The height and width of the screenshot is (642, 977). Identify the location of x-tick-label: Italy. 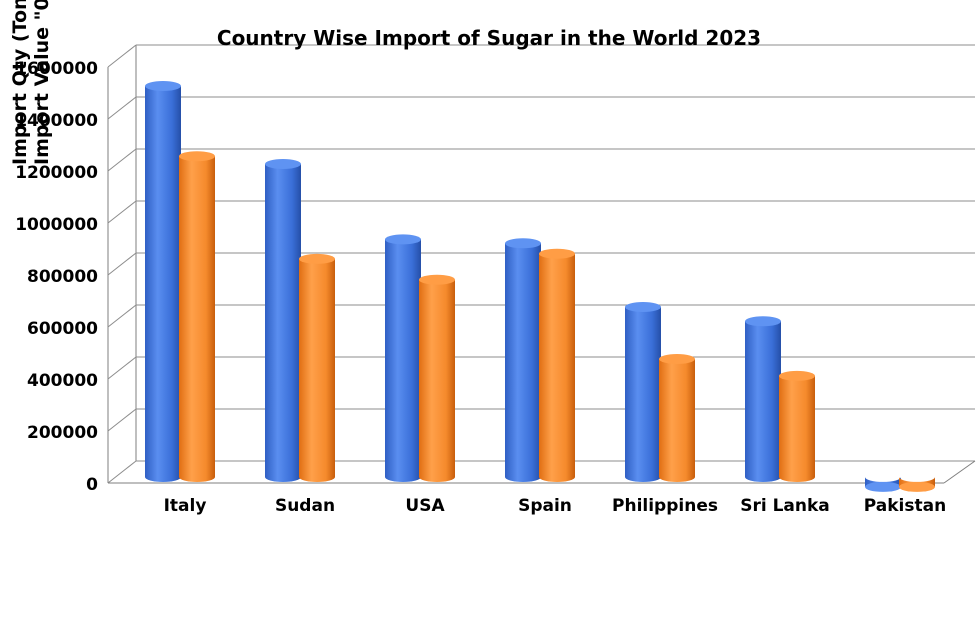
(185, 506).